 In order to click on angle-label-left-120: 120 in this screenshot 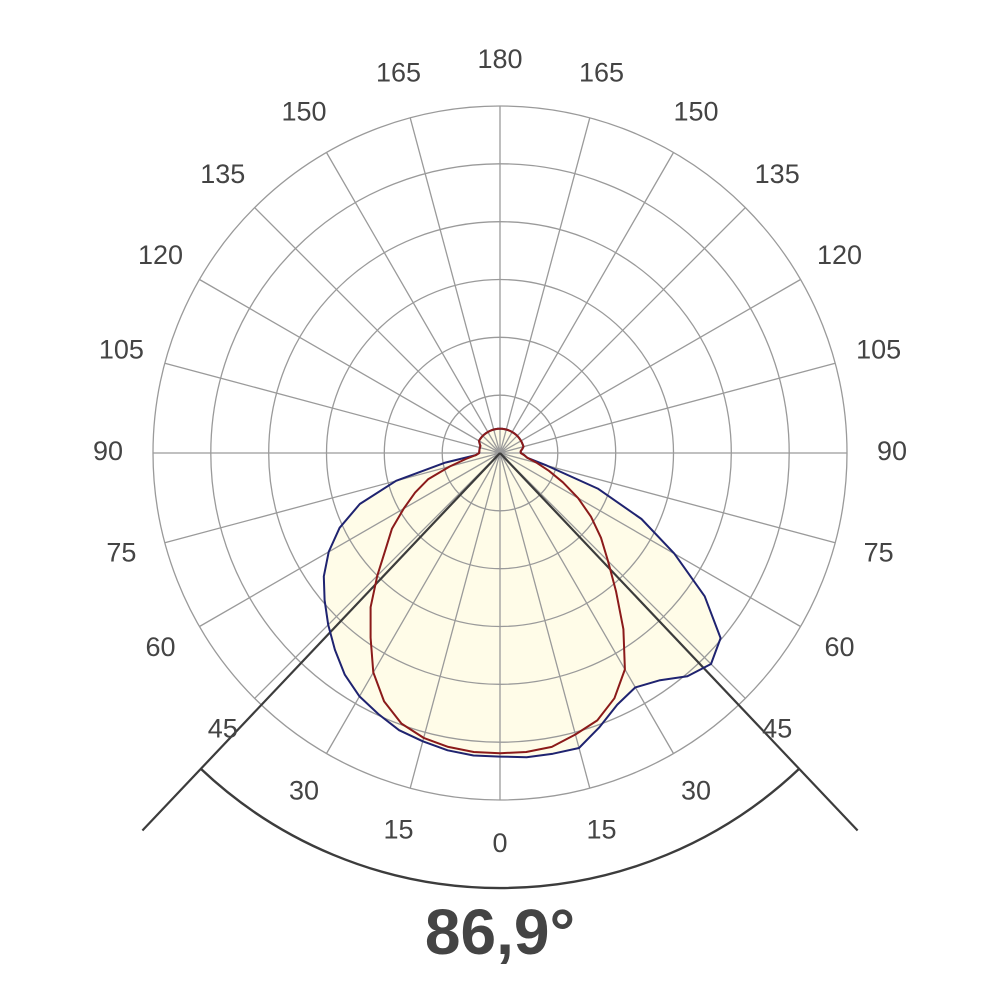, I will do `click(160, 255)`.